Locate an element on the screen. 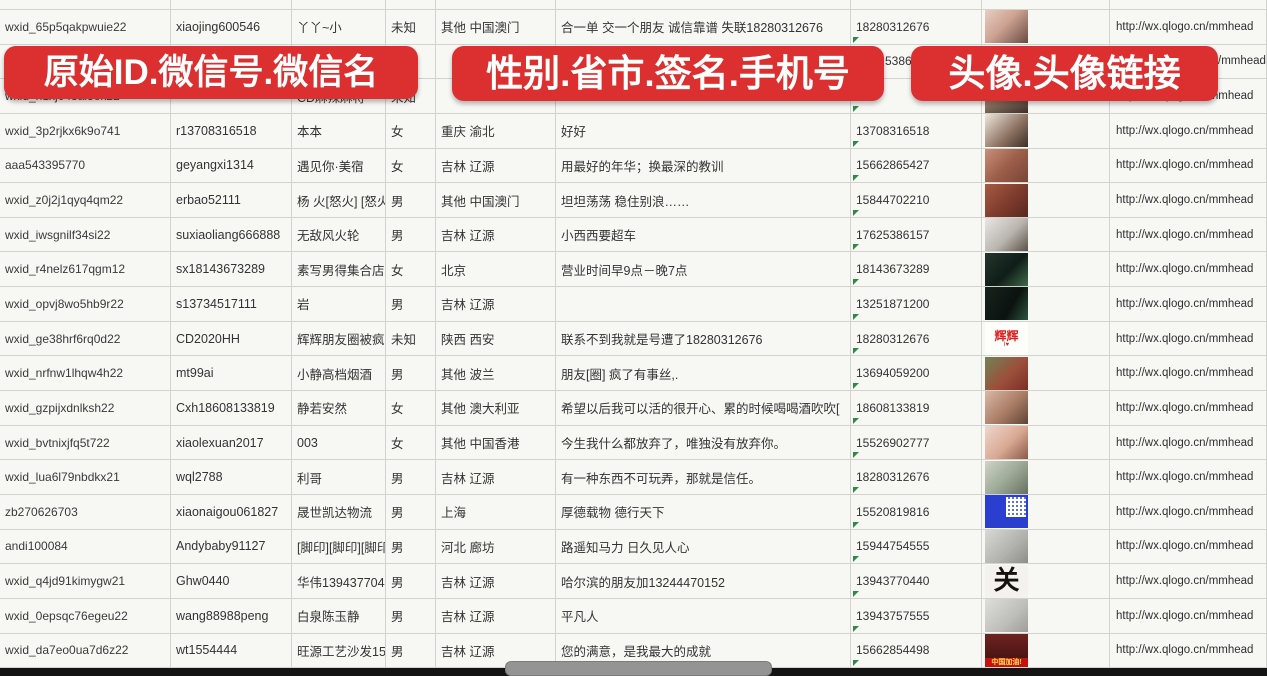  cell-wechat-name: 无敌风火轮 is located at coordinates (339, 235).